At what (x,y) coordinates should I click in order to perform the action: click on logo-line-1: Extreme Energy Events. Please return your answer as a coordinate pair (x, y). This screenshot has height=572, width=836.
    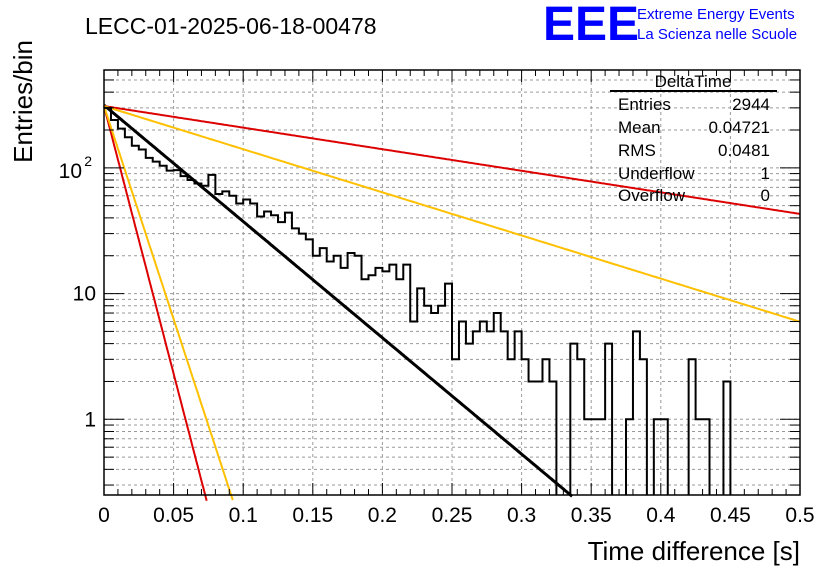
    Looking at the image, I should click on (716, 14).